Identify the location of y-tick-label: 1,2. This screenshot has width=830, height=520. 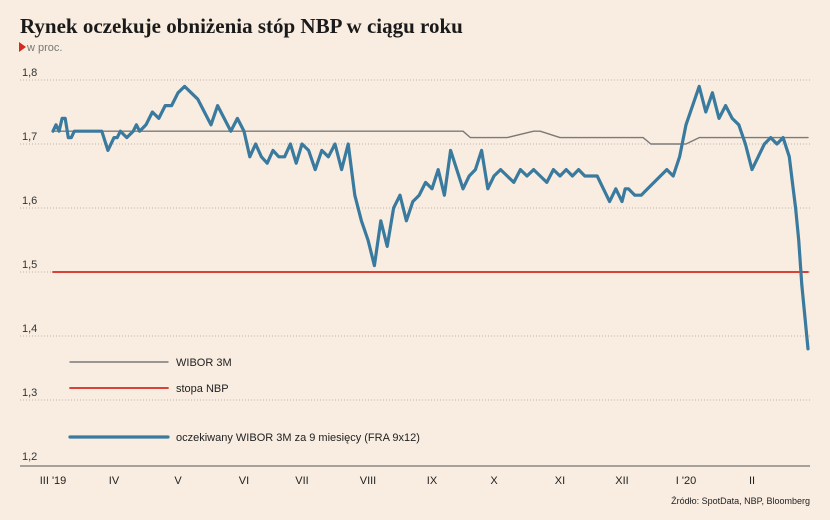
(29, 457).